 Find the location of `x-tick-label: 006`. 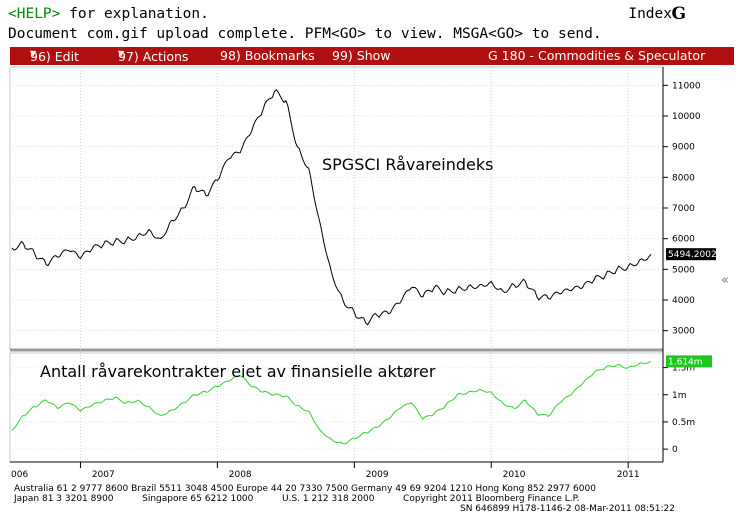

x-tick-label: 006 is located at coordinates (19, 475).